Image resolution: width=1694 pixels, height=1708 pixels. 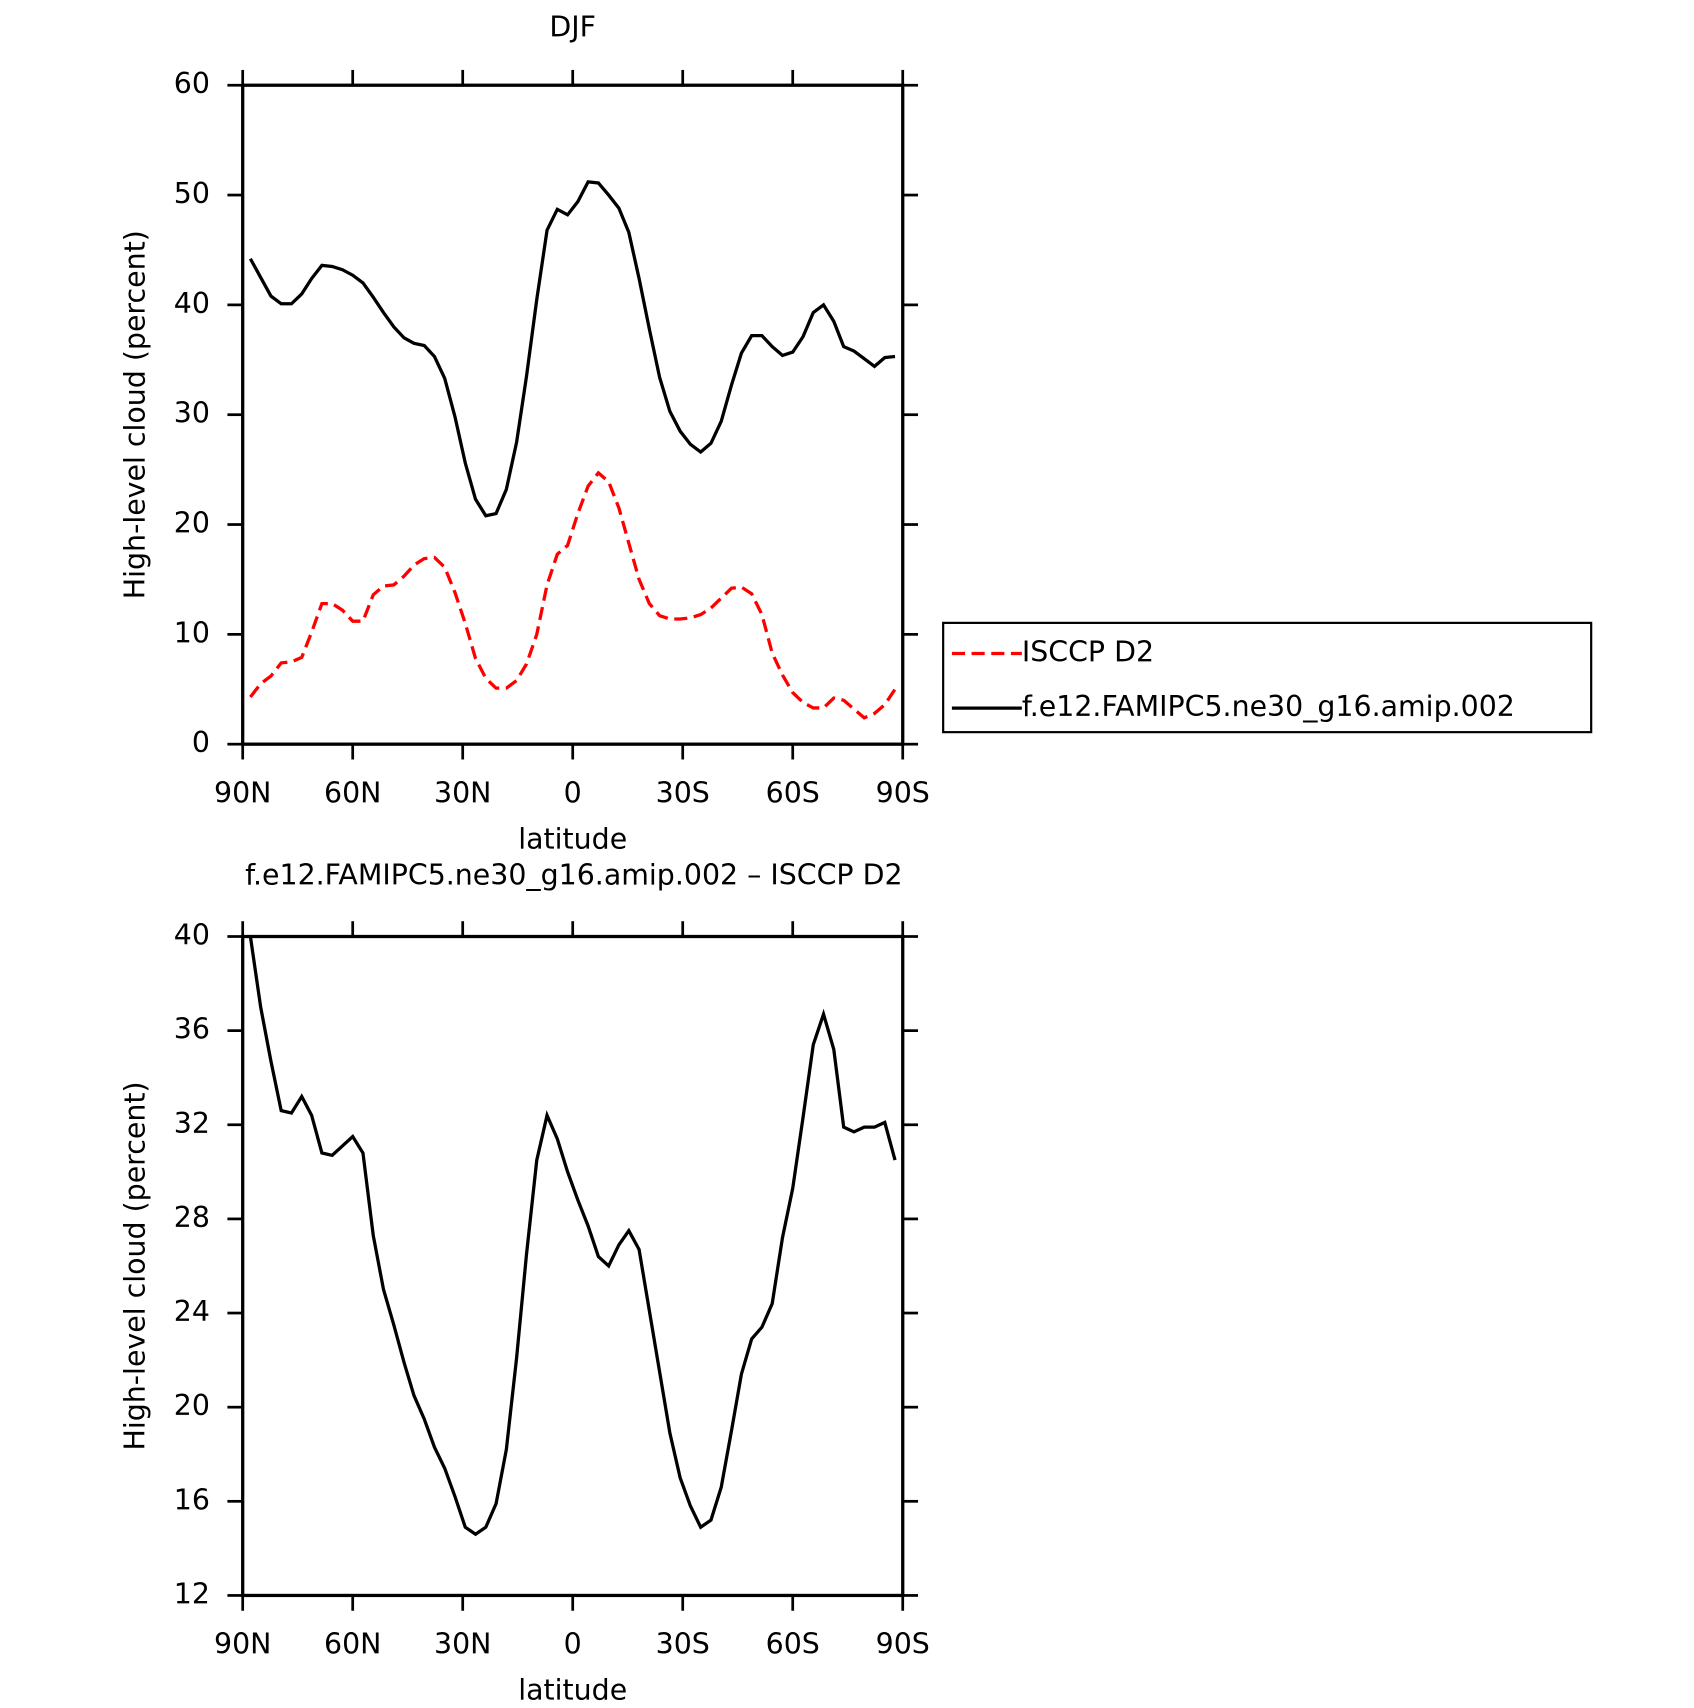 I want to click on y-tick-label: 50, so click(x=192, y=193).